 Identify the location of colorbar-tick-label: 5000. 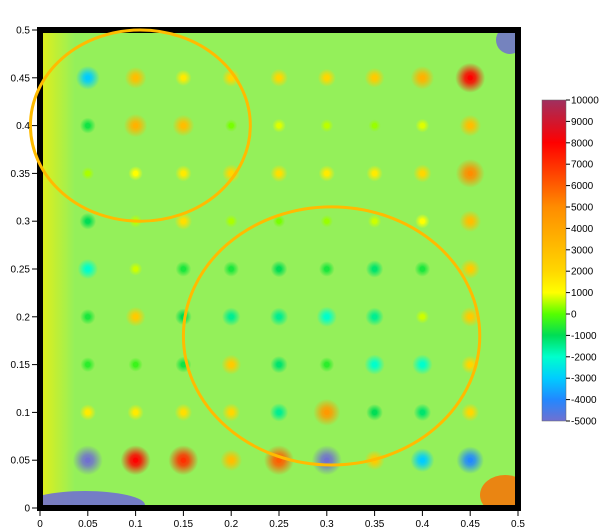
(582, 208).